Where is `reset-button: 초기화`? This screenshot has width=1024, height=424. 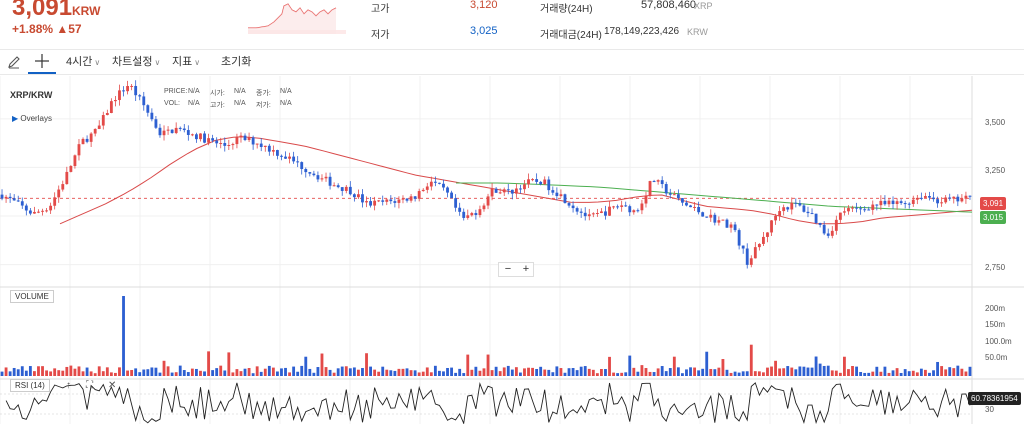 reset-button: 초기화 is located at coordinates (236, 62).